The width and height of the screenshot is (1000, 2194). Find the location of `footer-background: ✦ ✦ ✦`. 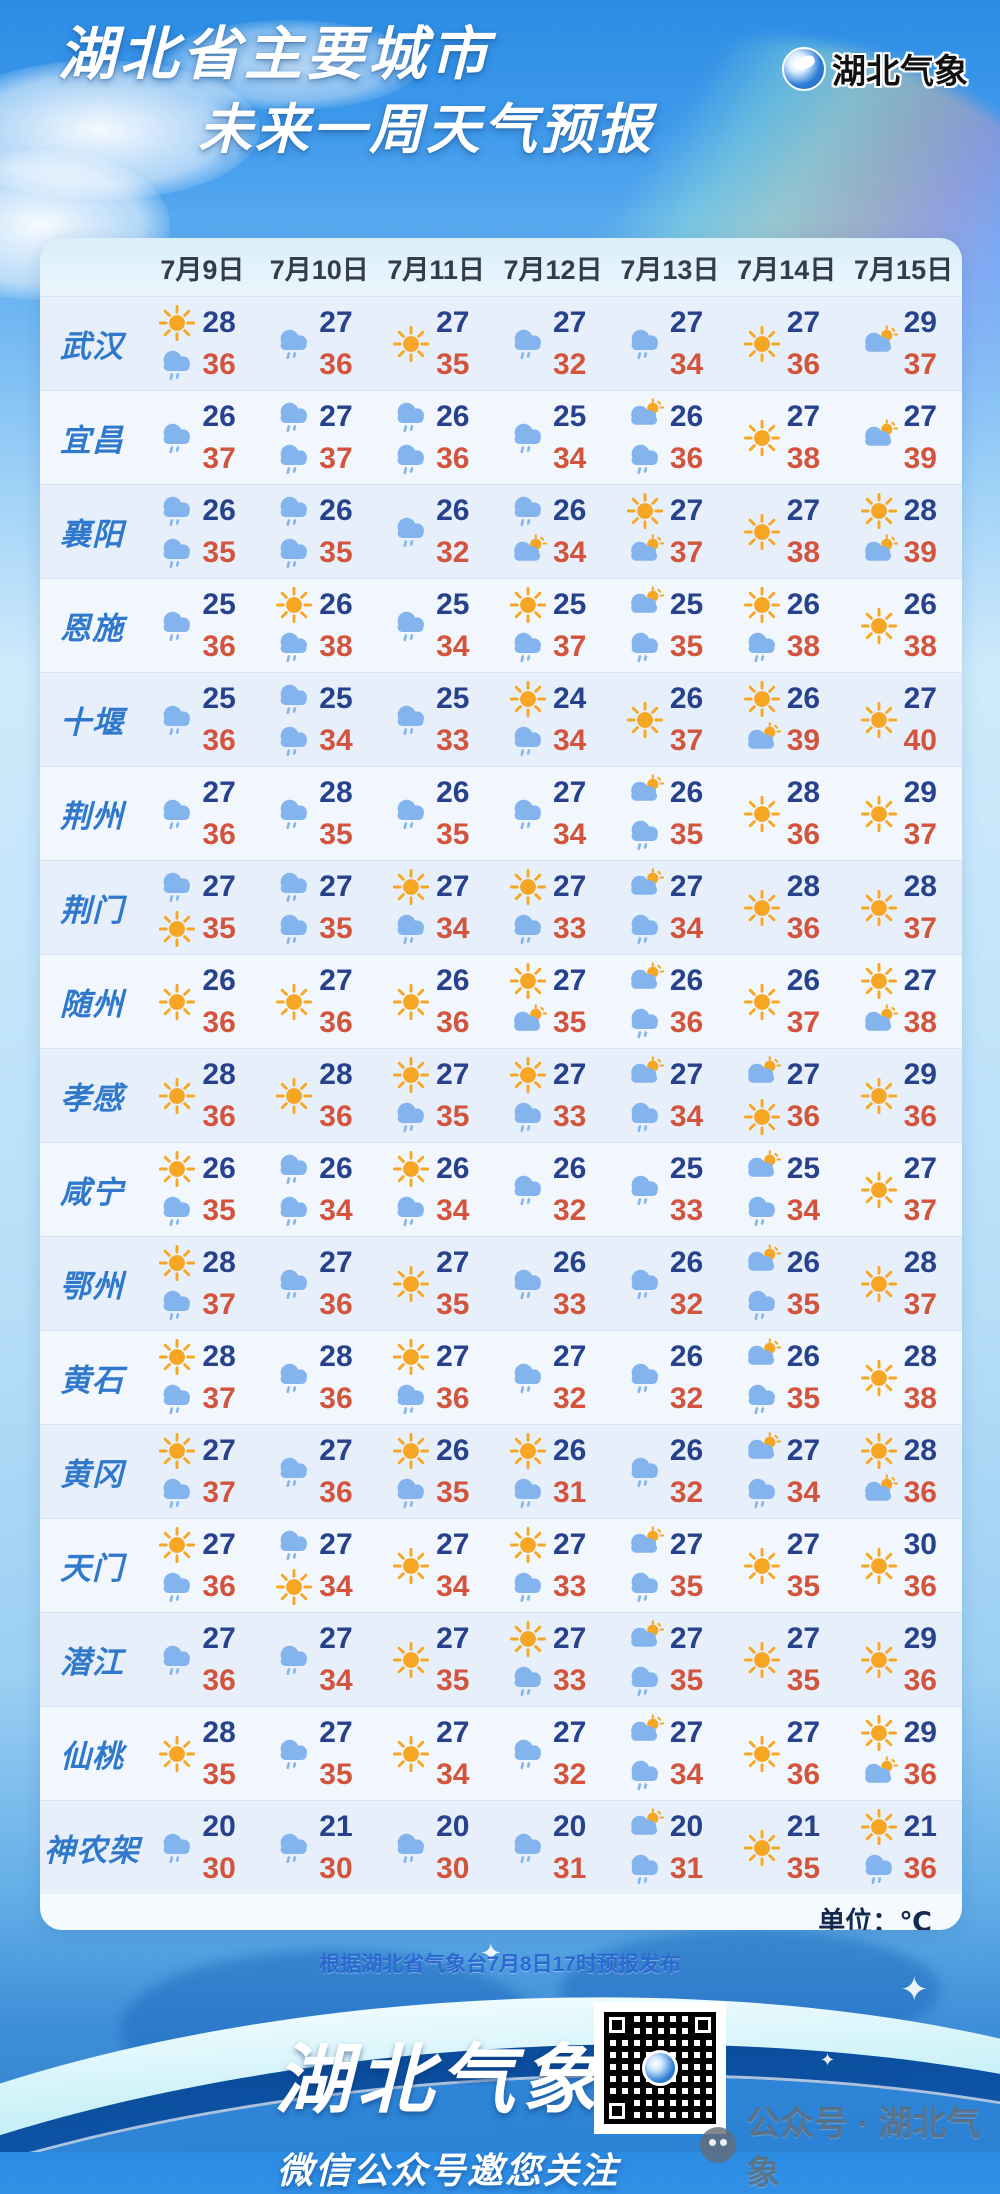

footer-background: ✦ ✦ ✦ is located at coordinates (500, 2041).